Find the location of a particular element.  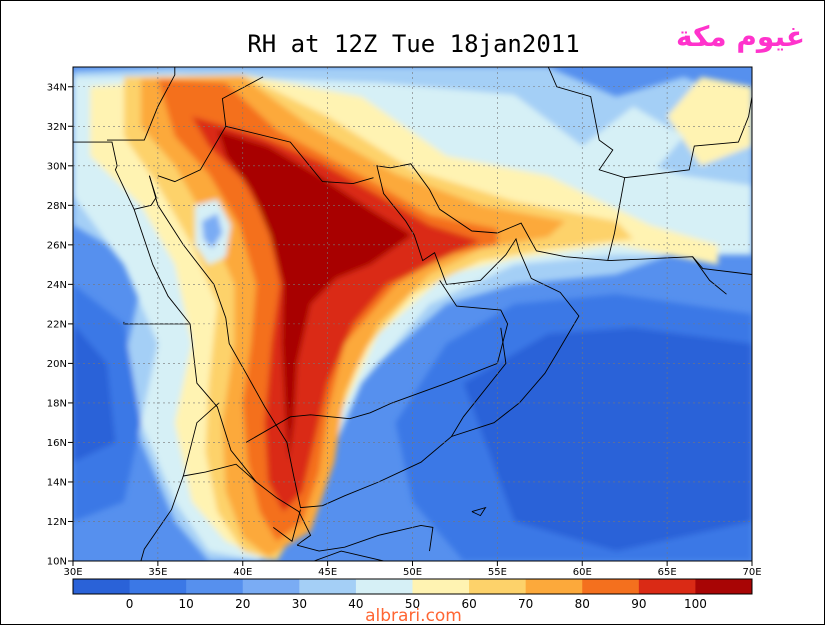

lon-tick-label: 50E is located at coordinates (412, 572).